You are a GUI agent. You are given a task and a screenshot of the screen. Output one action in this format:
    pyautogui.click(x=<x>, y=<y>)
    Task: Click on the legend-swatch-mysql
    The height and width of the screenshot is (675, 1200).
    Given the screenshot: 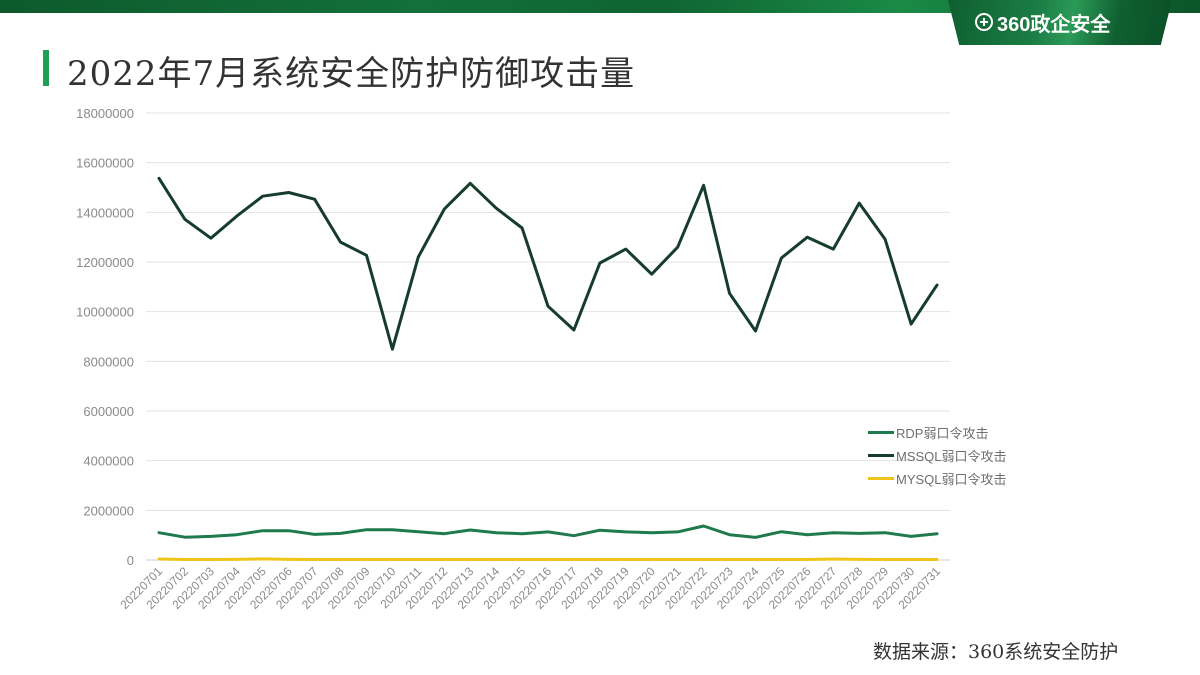 What is the action you would take?
    pyautogui.click(x=881, y=478)
    